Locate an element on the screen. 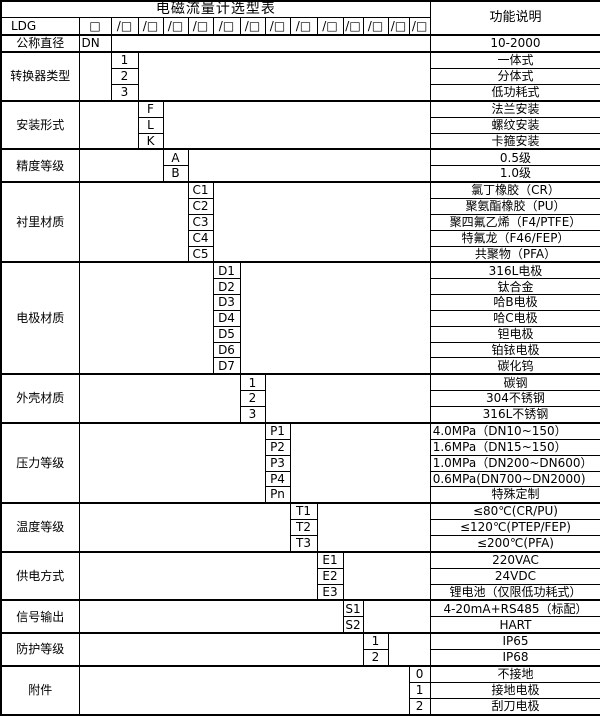 This screenshot has height=716, width=600. option-desc: 接地电极 is located at coordinates (514, 690).